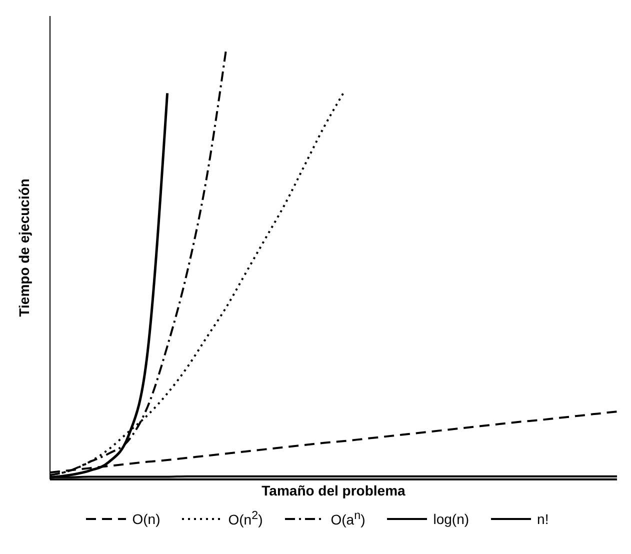 This screenshot has width=631, height=554. What do you see at coordinates (451, 518) in the screenshot?
I see `legend-label: log(n)` at bounding box center [451, 518].